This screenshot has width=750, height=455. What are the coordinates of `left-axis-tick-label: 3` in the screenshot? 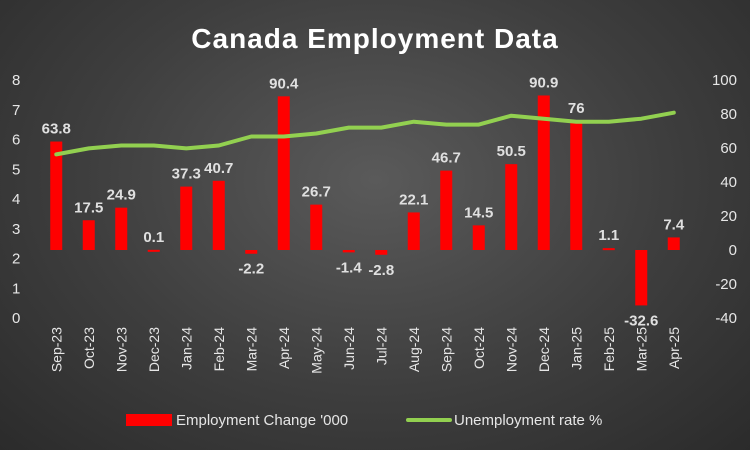 It's located at (16, 229).